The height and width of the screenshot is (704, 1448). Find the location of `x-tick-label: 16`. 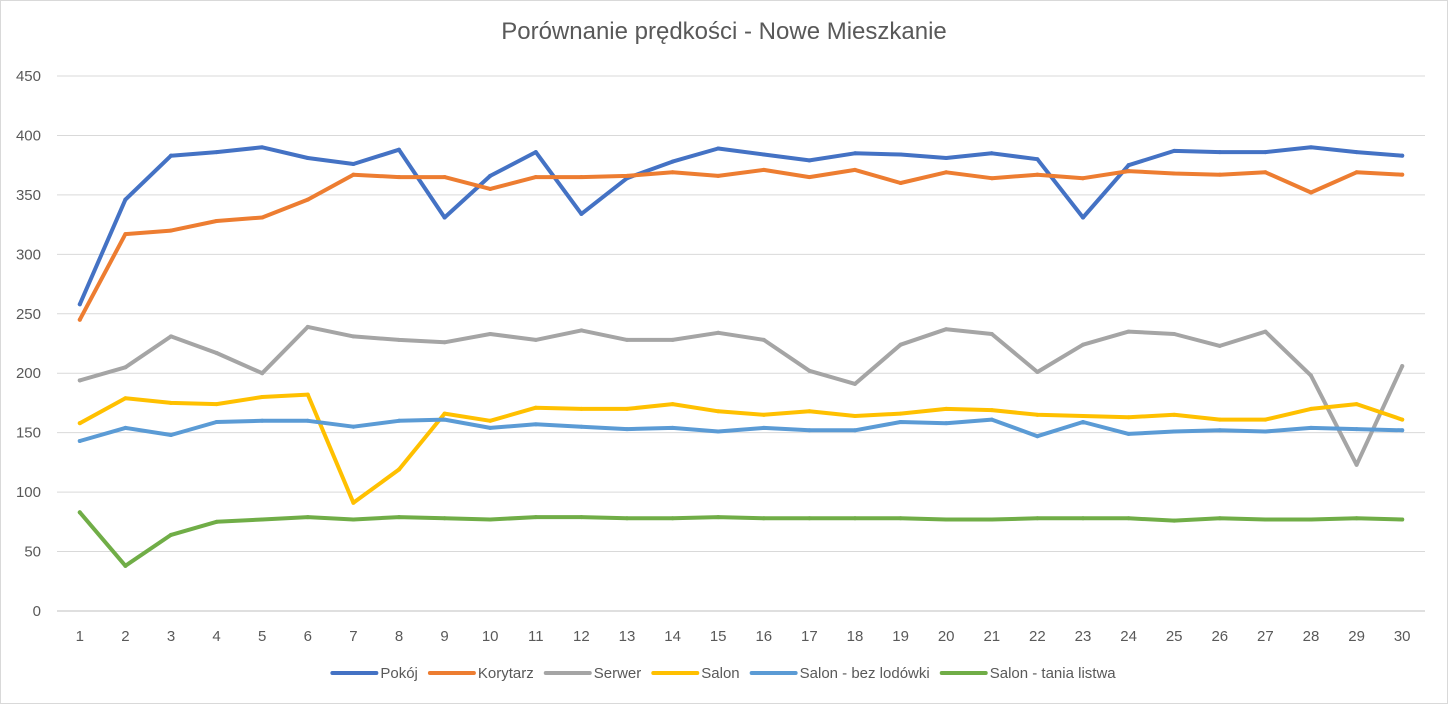

x-tick-label: 16 is located at coordinates (763, 636).